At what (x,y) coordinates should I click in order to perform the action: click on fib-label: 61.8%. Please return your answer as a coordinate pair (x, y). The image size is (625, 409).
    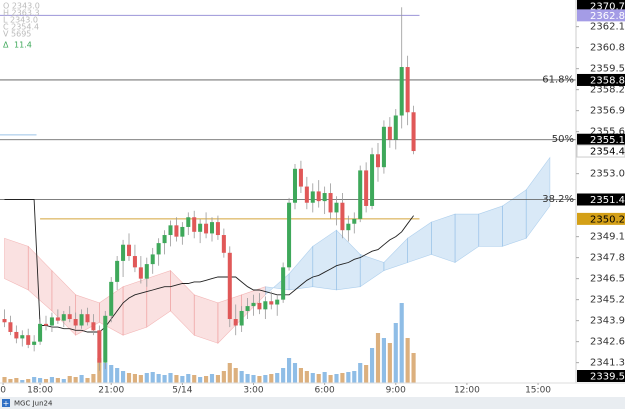
    Looking at the image, I should click on (558, 79).